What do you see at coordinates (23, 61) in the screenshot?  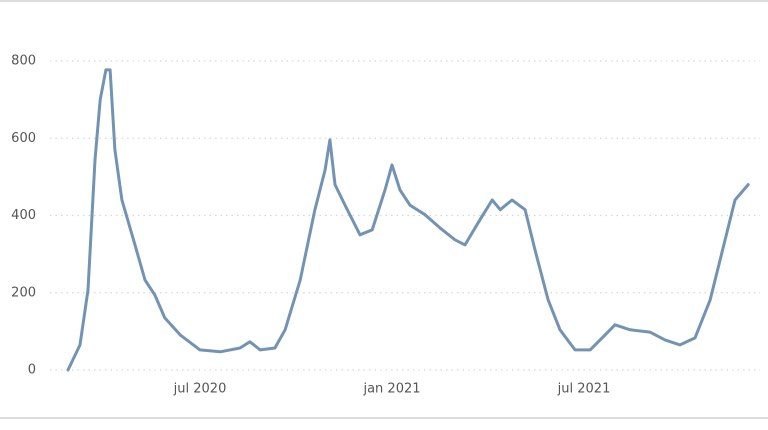 I see `y-tick-label: 800` at bounding box center [23, 61].